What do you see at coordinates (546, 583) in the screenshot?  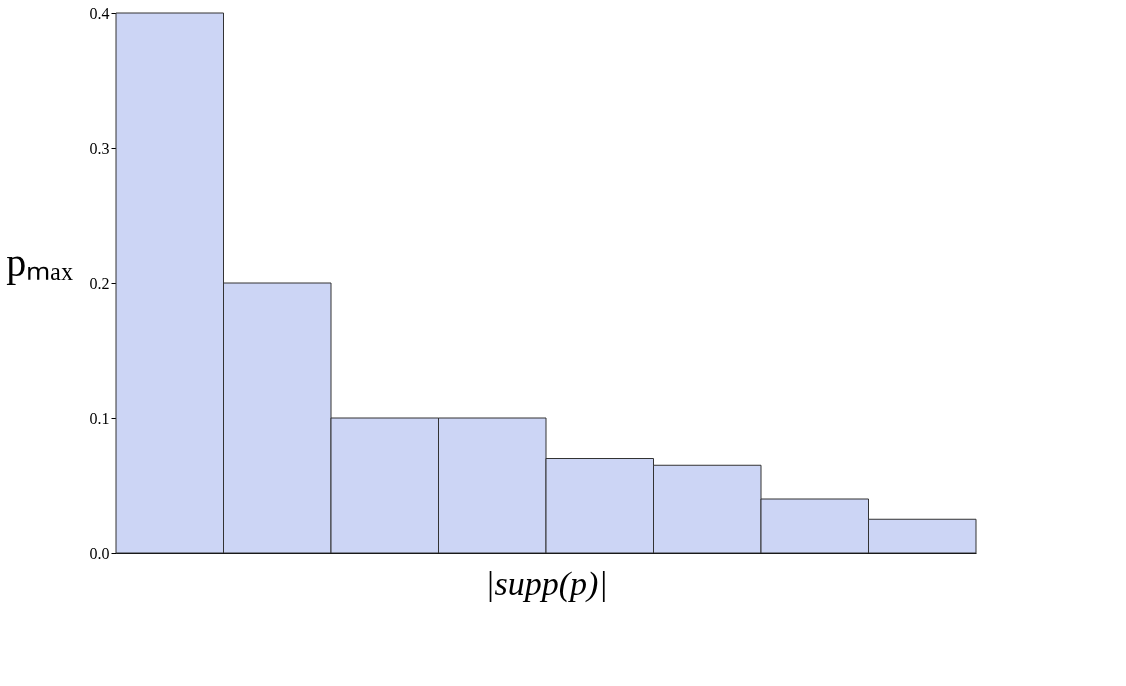 I see `x-axis-title: |supp(p)|` at bounding box center [546, 583].